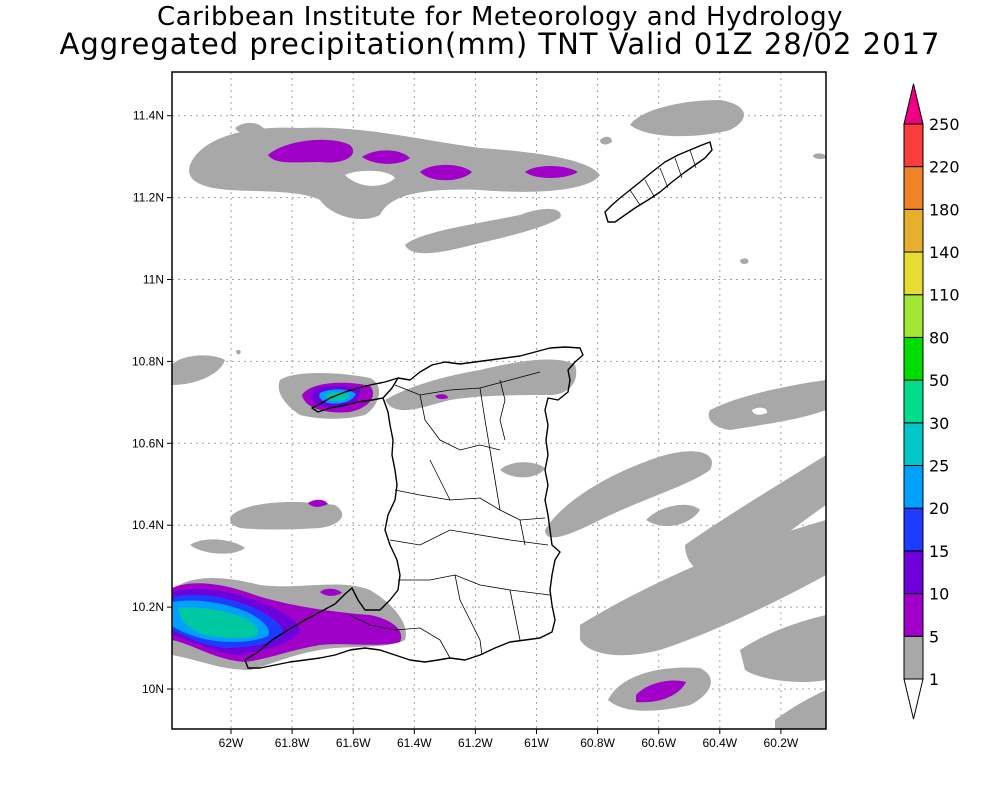  What do you see at coordinates (913, 699) in the screenshot?
I see `colorbar-lower-triangle` at bounding box center [913, 699].